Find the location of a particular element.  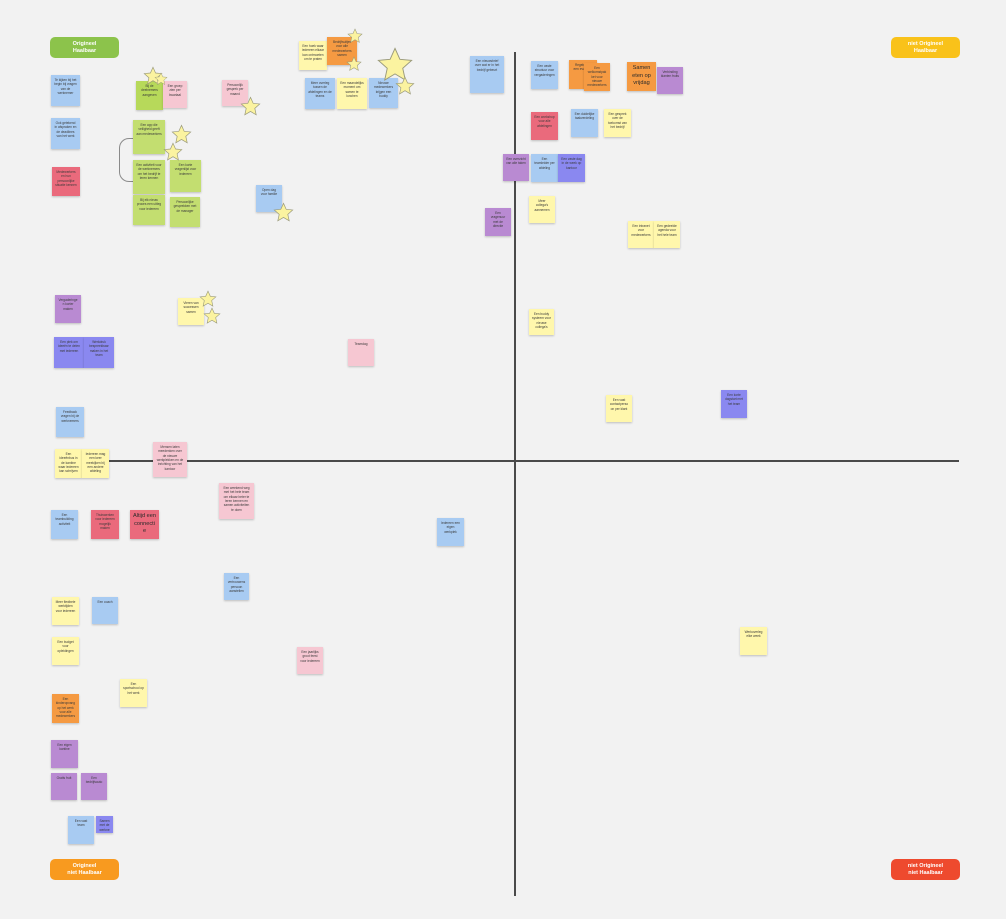

sticky-note: Teamdag is located at coordinates (361, 352).